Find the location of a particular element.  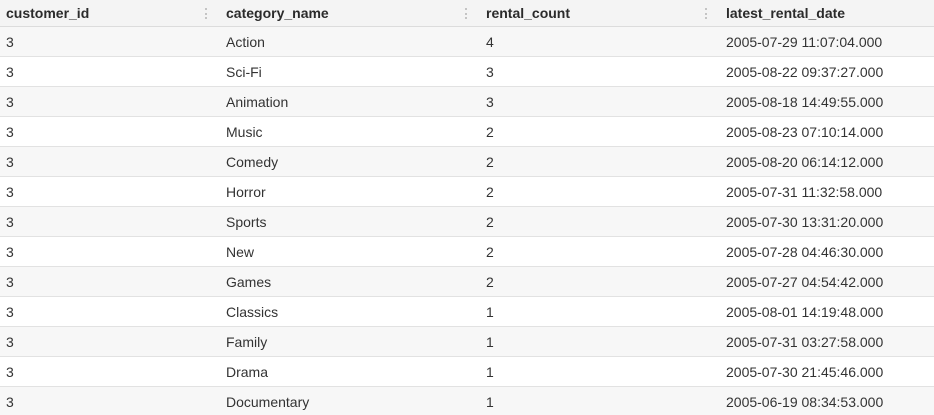

table-row: 3 Games 2 2005-07-27 04:54:42.000 is located at coordinates (467, 282).